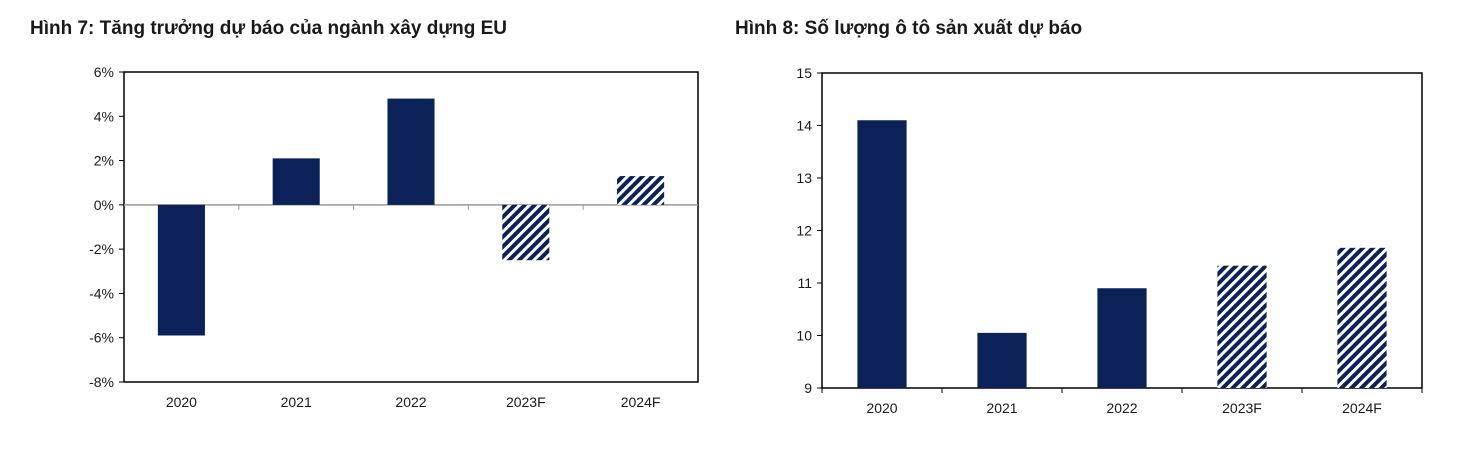  I want to click on fig8-bar-2020, so click(882, 254).